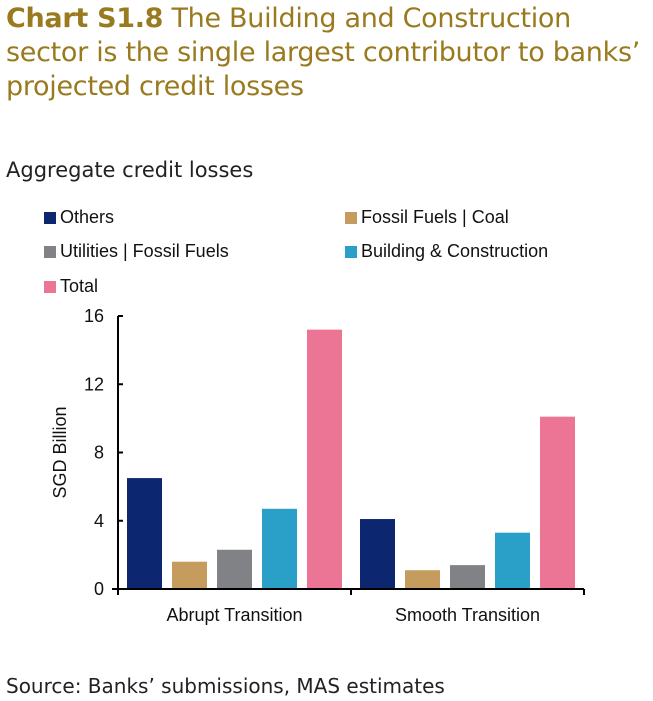  I want to click on legend-label: Building & Construction, so click(455, 251).